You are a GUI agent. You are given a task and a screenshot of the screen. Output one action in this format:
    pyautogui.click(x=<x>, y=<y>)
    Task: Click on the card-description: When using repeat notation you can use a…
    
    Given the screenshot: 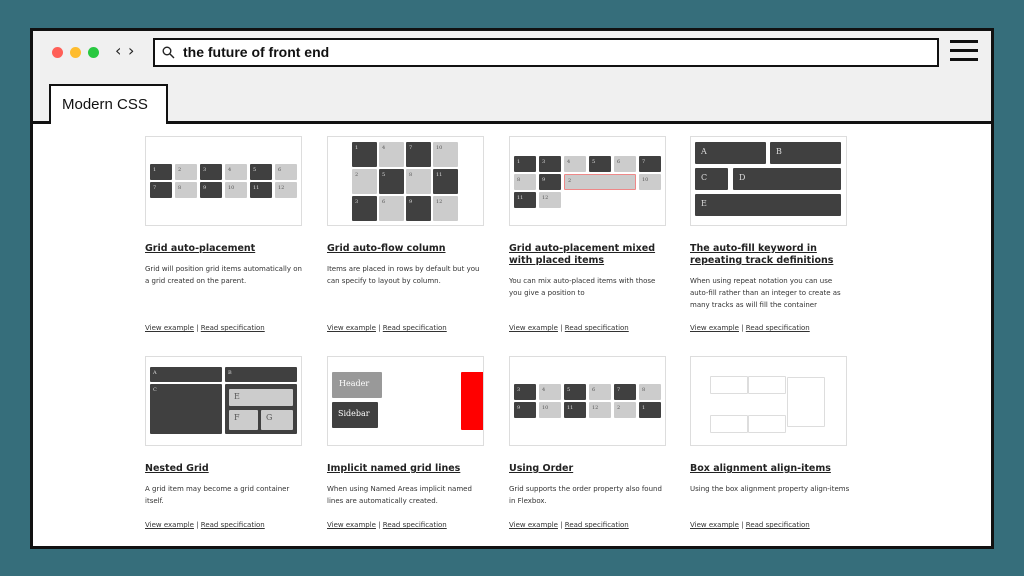 What is the action you would take?
    pyautogui.click(x=765, y=293)
    